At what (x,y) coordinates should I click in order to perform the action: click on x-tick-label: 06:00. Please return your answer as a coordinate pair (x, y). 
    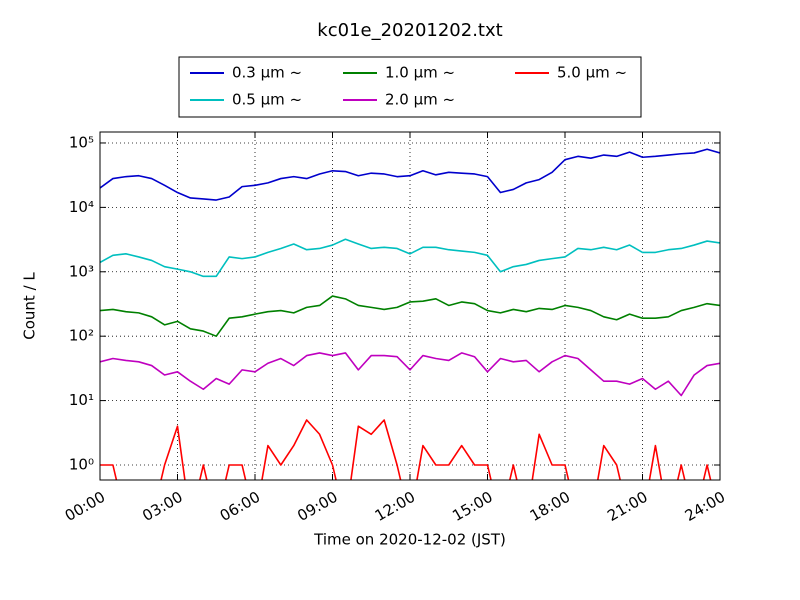
    Looking at the image, I should click on (240, 506).